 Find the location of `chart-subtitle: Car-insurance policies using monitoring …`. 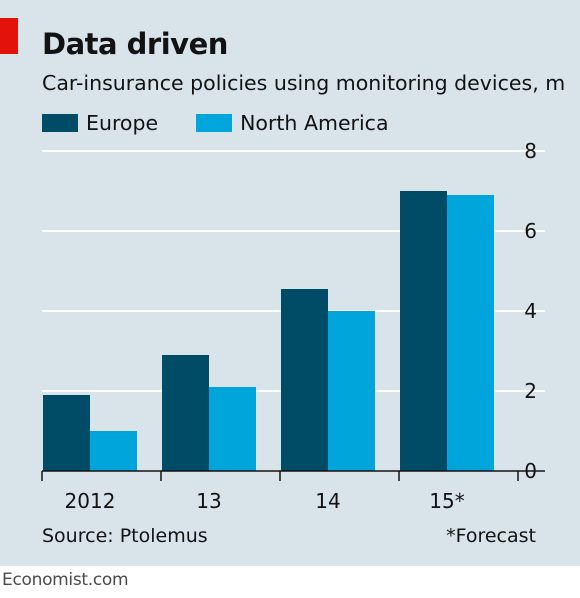

chart-subtitle: Car-insurance policies using monitoring … is located at coordinates (304, 83).